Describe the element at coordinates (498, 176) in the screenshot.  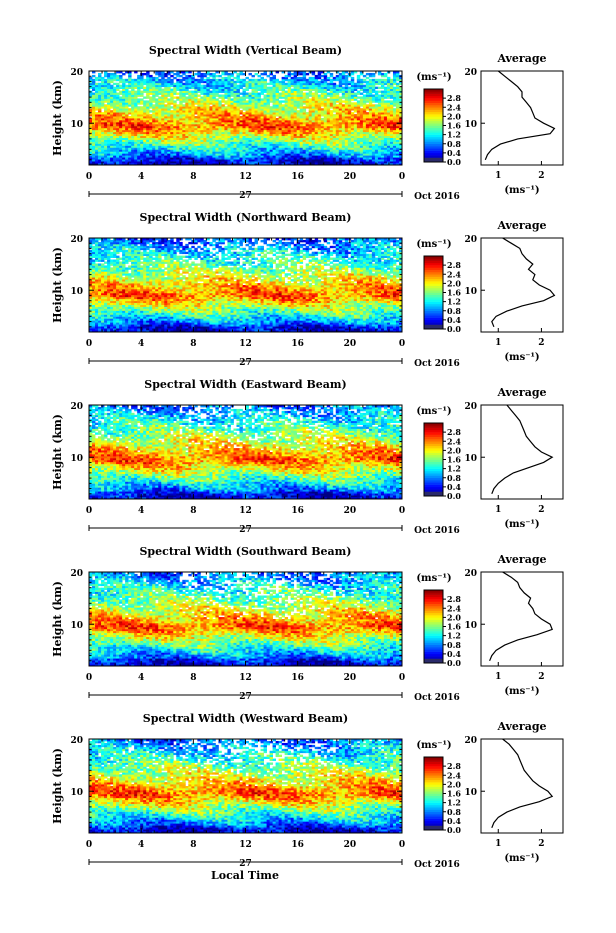
I see `avg-x-tick-label: 1` at that location.